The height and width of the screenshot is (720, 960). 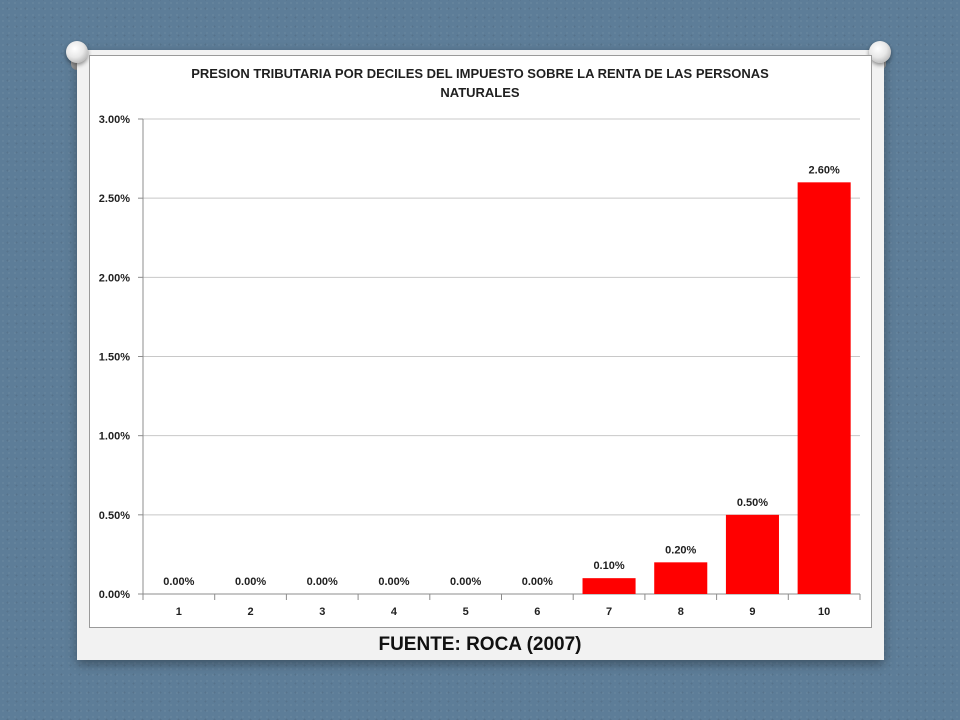 What do you see at coordinates (114, 595) in the screenshot?
I see `y-tick-label: 0.00%` at bounding box center [114, 595].